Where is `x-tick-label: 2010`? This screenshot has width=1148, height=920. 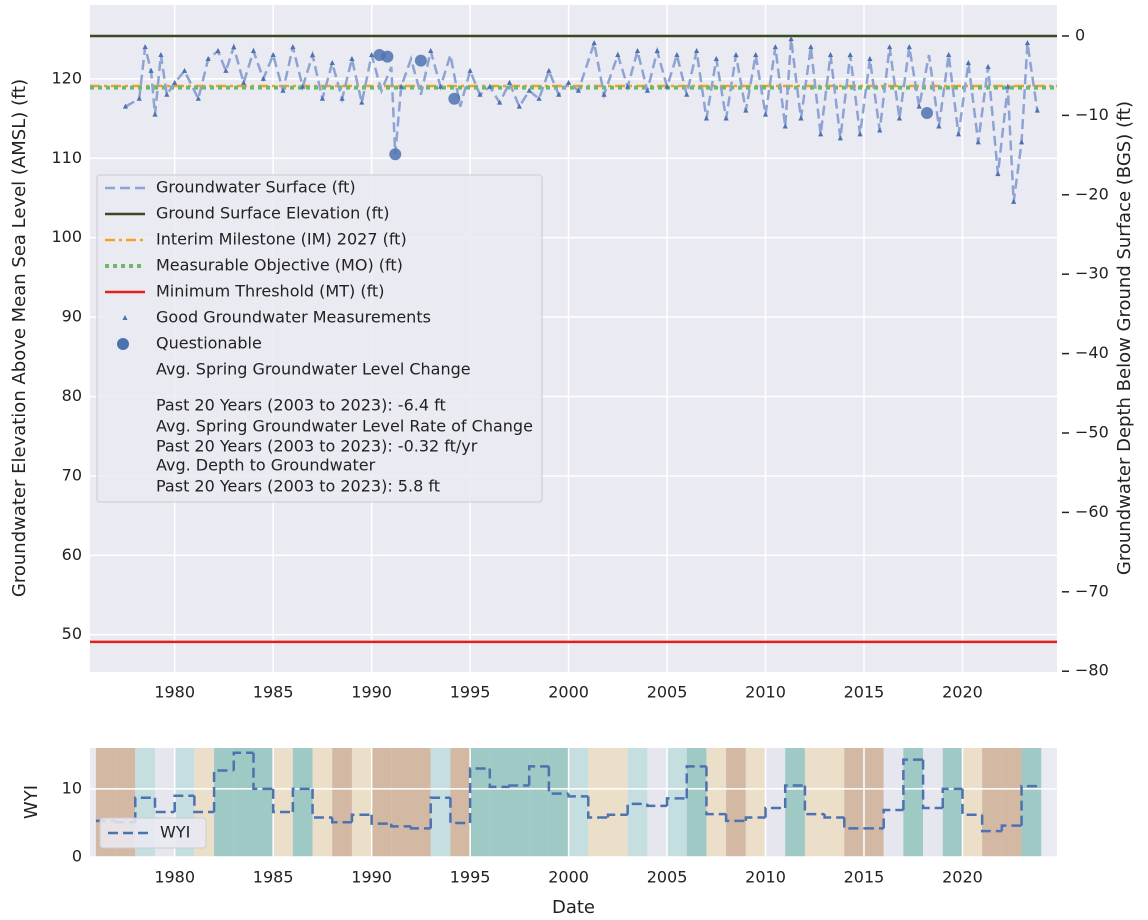
x-tick-label: 2010 is located at coordinates (765, 877).